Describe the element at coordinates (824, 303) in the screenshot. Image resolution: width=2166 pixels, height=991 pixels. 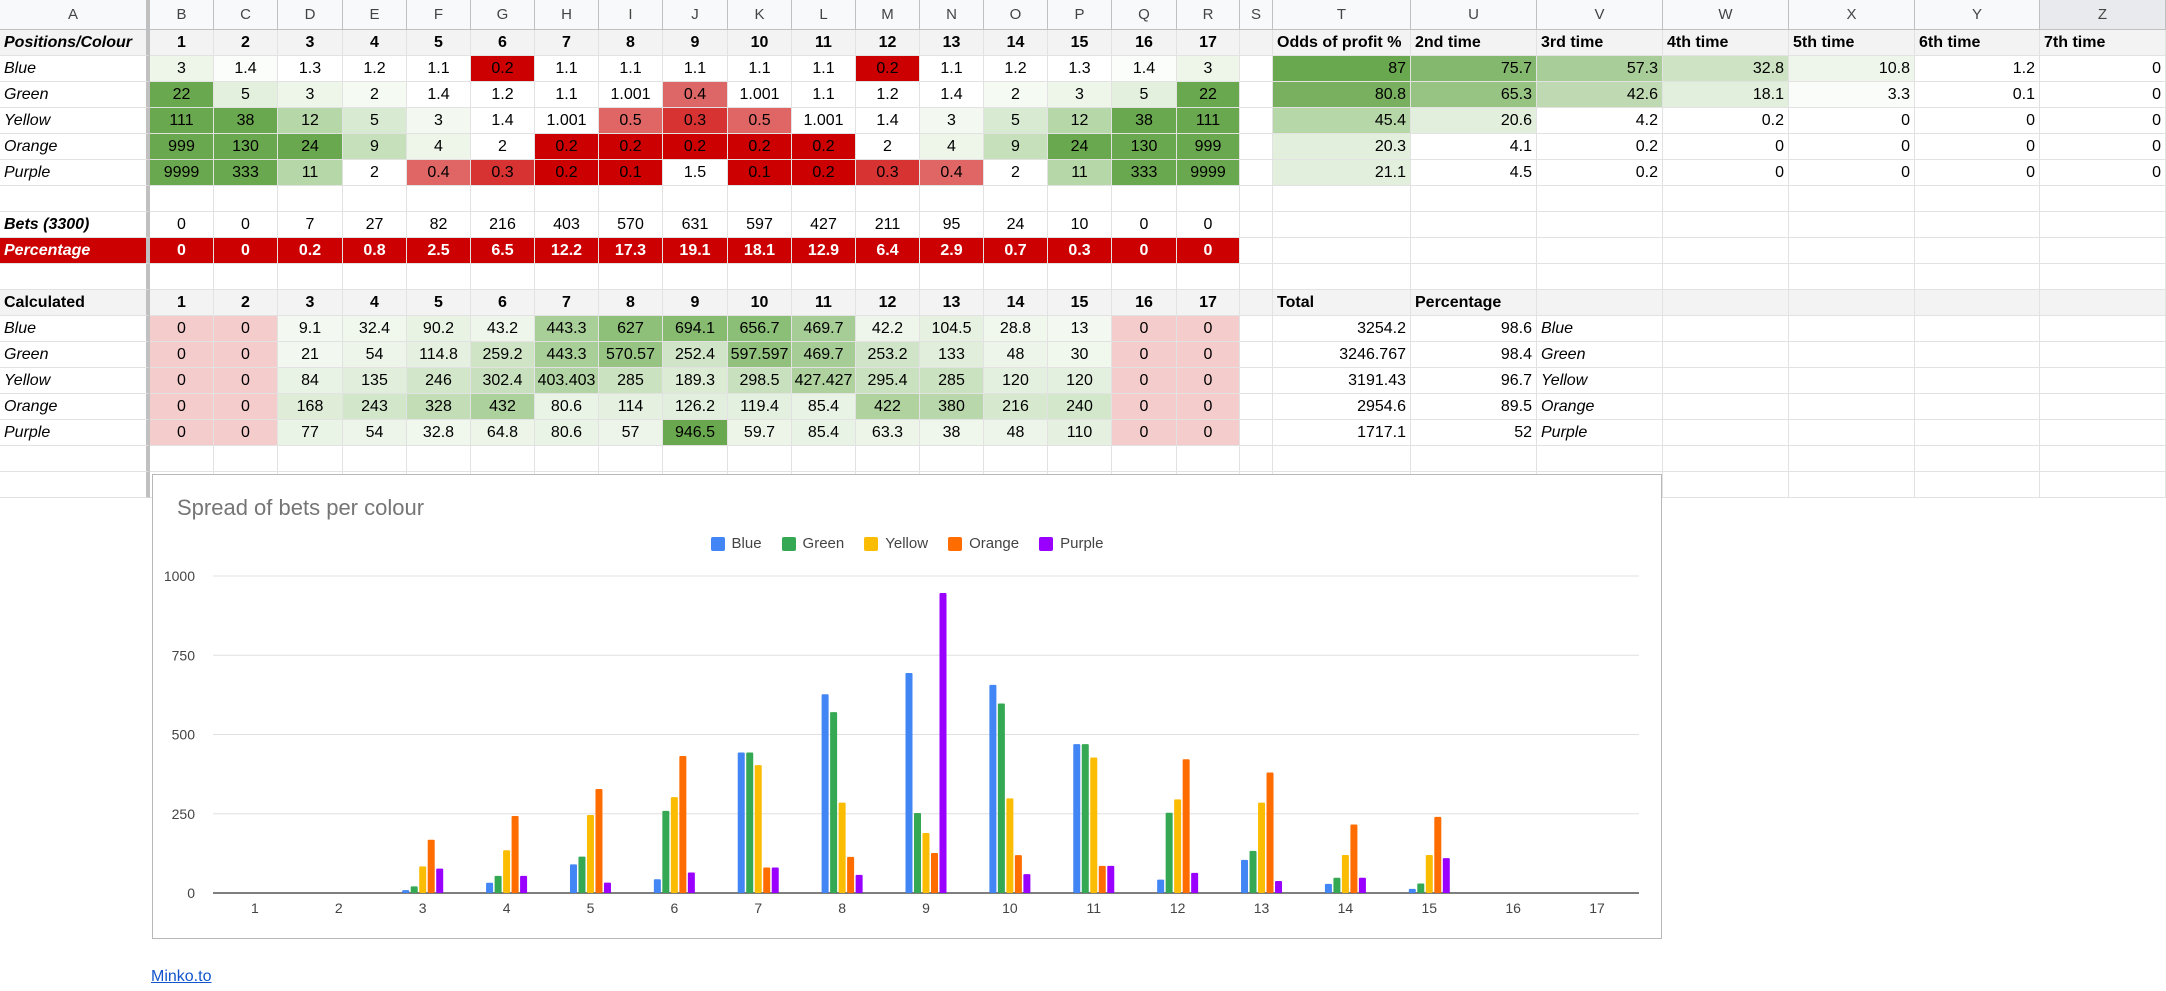
I see `cell-L11: 11` at that location.